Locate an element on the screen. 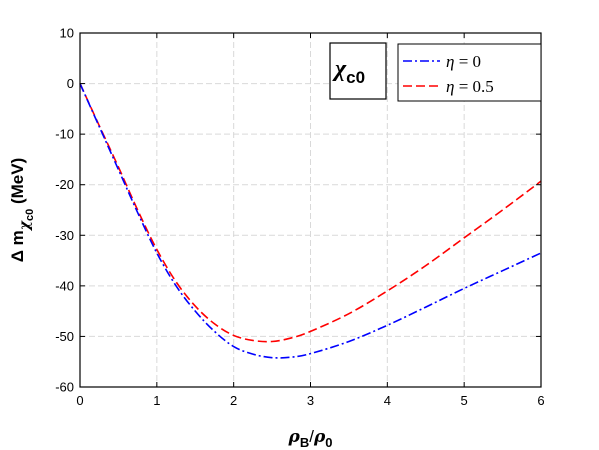 The image size is (599, 450). chi-c0-annotation: χc0 is located at coordinates (358, 71).